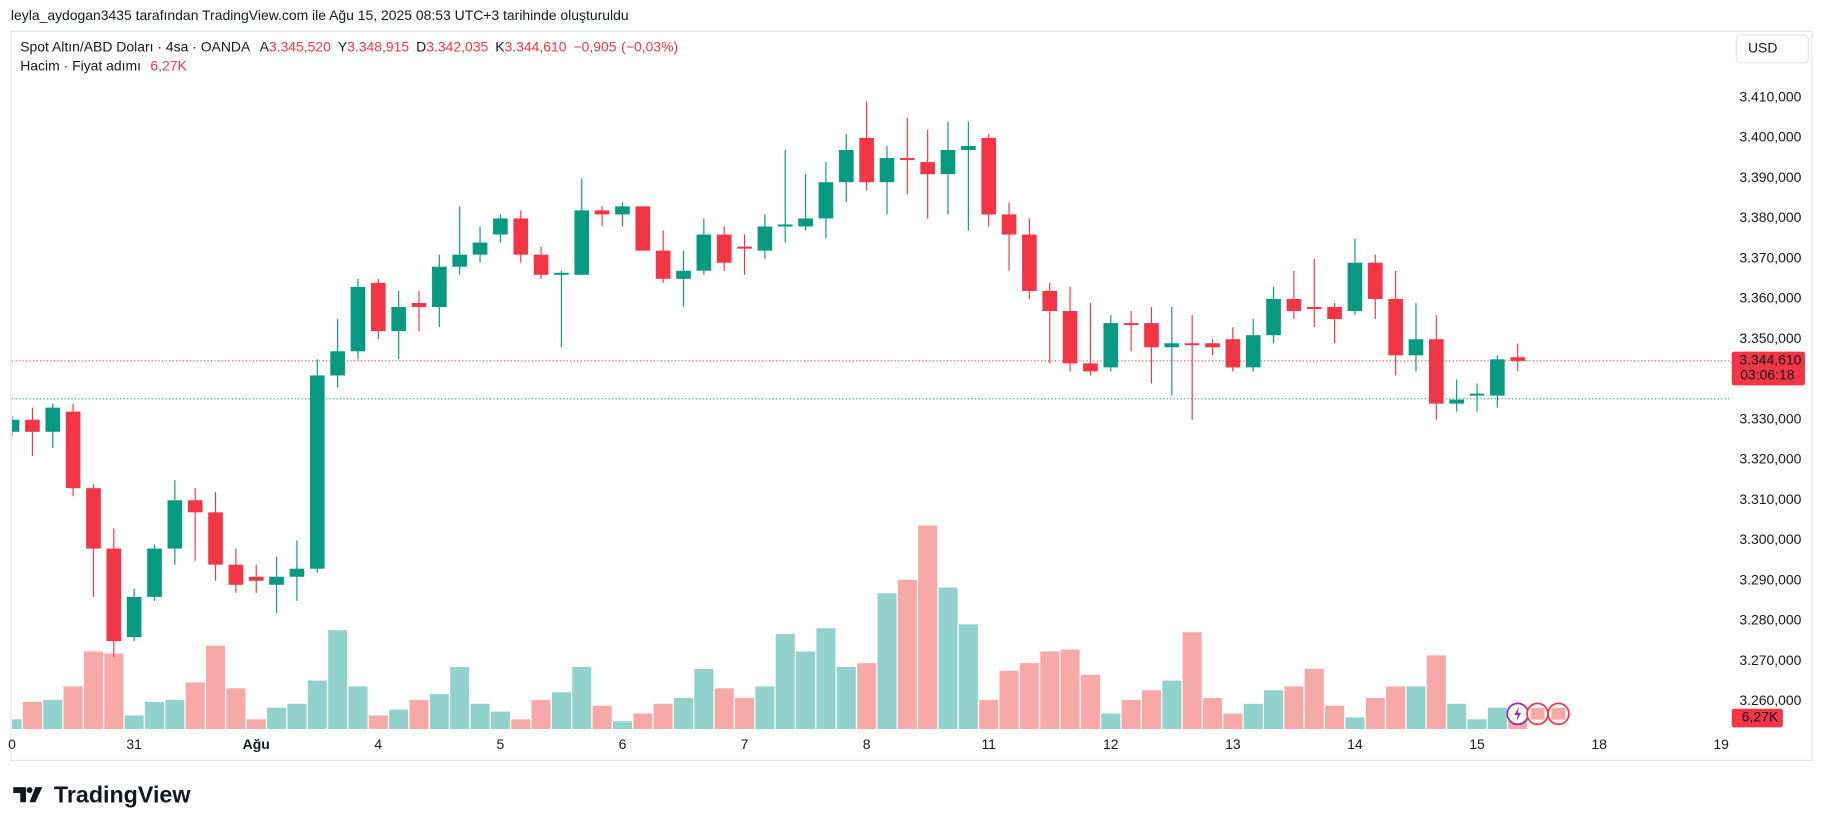  I want to click on logo: TradingView, so click(102, 795).